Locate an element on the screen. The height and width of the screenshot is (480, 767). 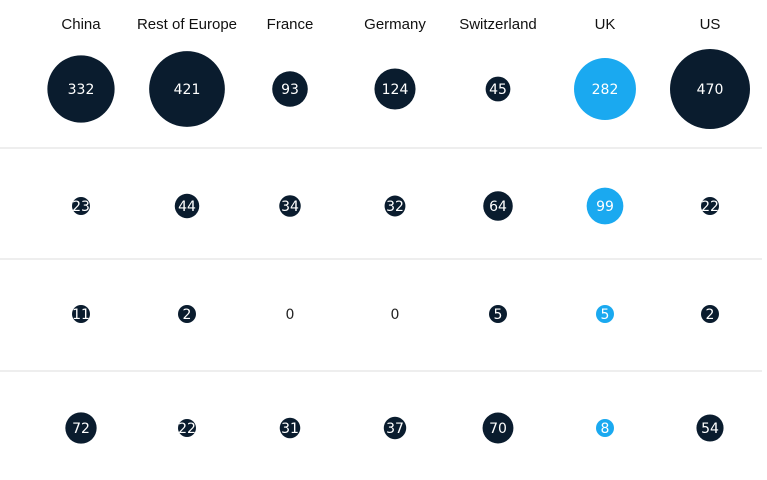
value-label-uk-row-1: 282 is located at coordinates (605, 90).